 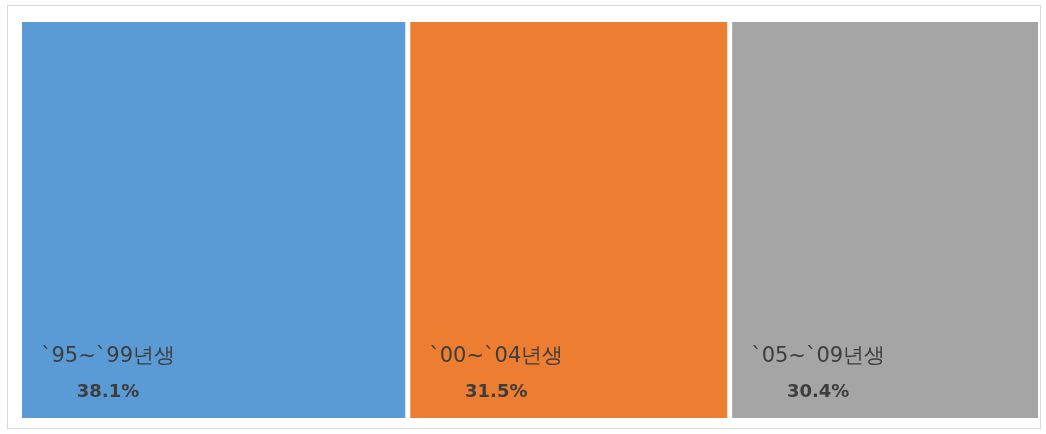 What do you see at coordinates (818, 355) in the screenshot?
I see `category-label: `05~`09년생` at bounding box center [818, 355].